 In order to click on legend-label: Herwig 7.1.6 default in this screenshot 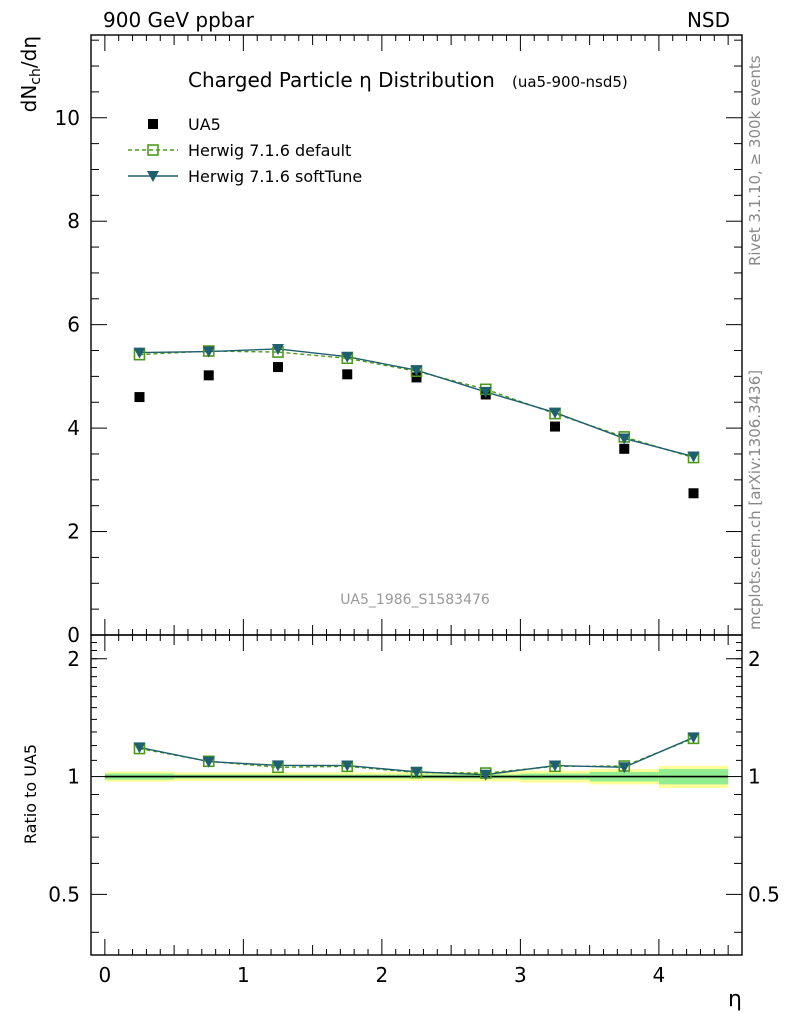, I will do `click(269, 150)`.